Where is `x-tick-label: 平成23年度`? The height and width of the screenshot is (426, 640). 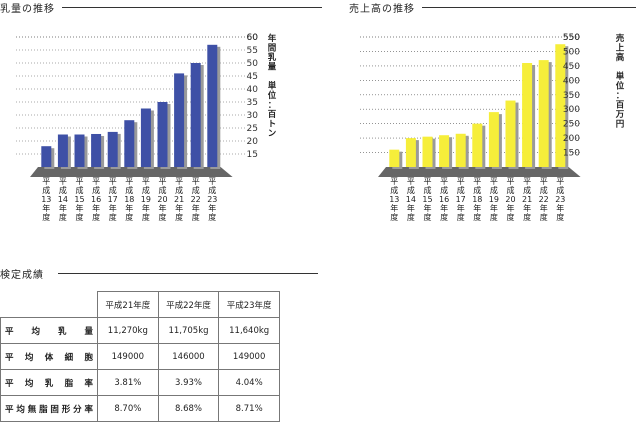 x-tick-label: 平成23年度 is located at coordinates (212, 199).